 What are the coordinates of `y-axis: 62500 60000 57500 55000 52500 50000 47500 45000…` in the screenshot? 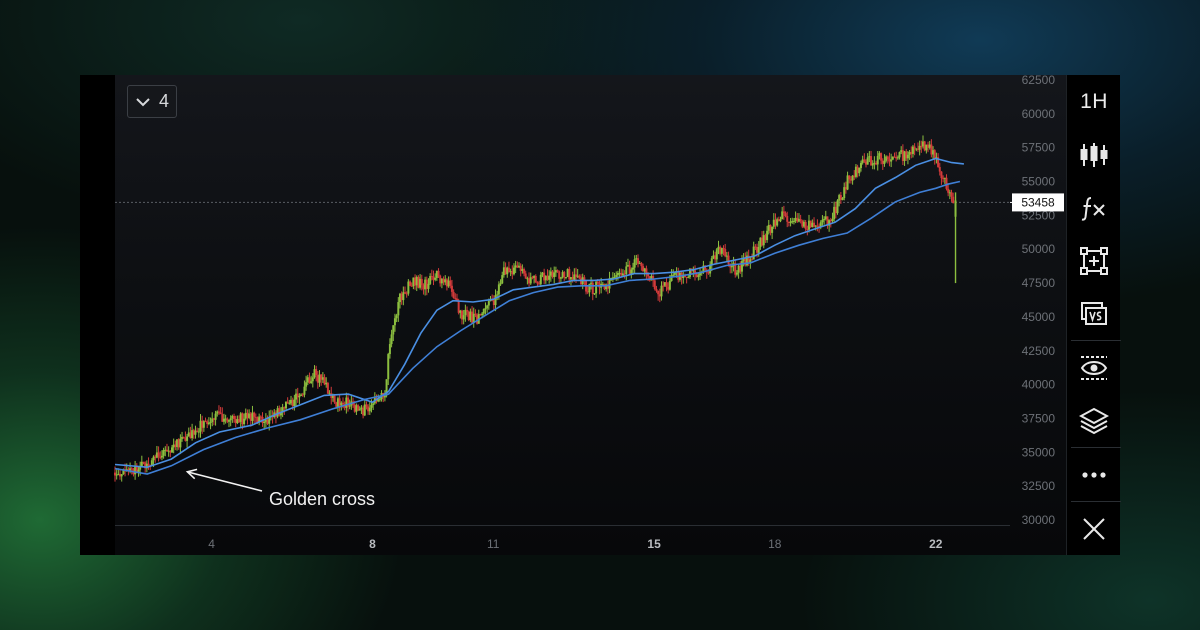 It's located at (1039, 300).